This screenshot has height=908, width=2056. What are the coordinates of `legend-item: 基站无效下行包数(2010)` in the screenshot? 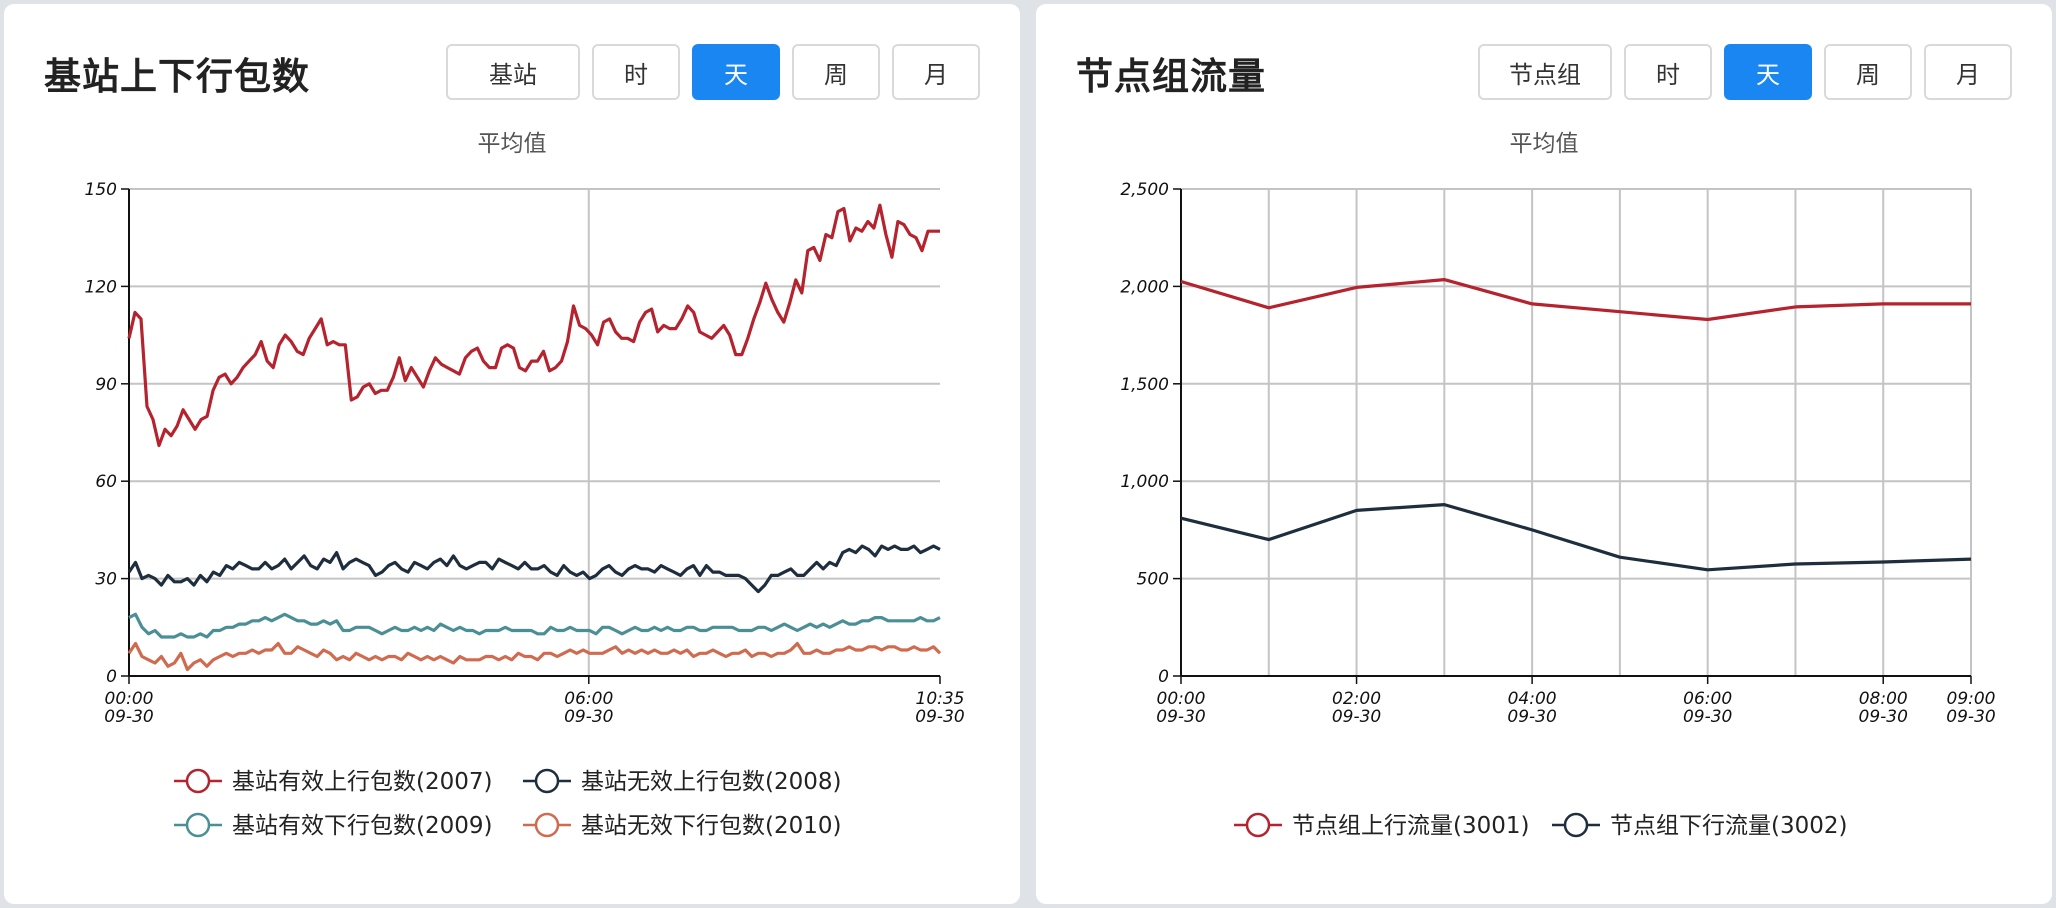 It's located at (682, 825).